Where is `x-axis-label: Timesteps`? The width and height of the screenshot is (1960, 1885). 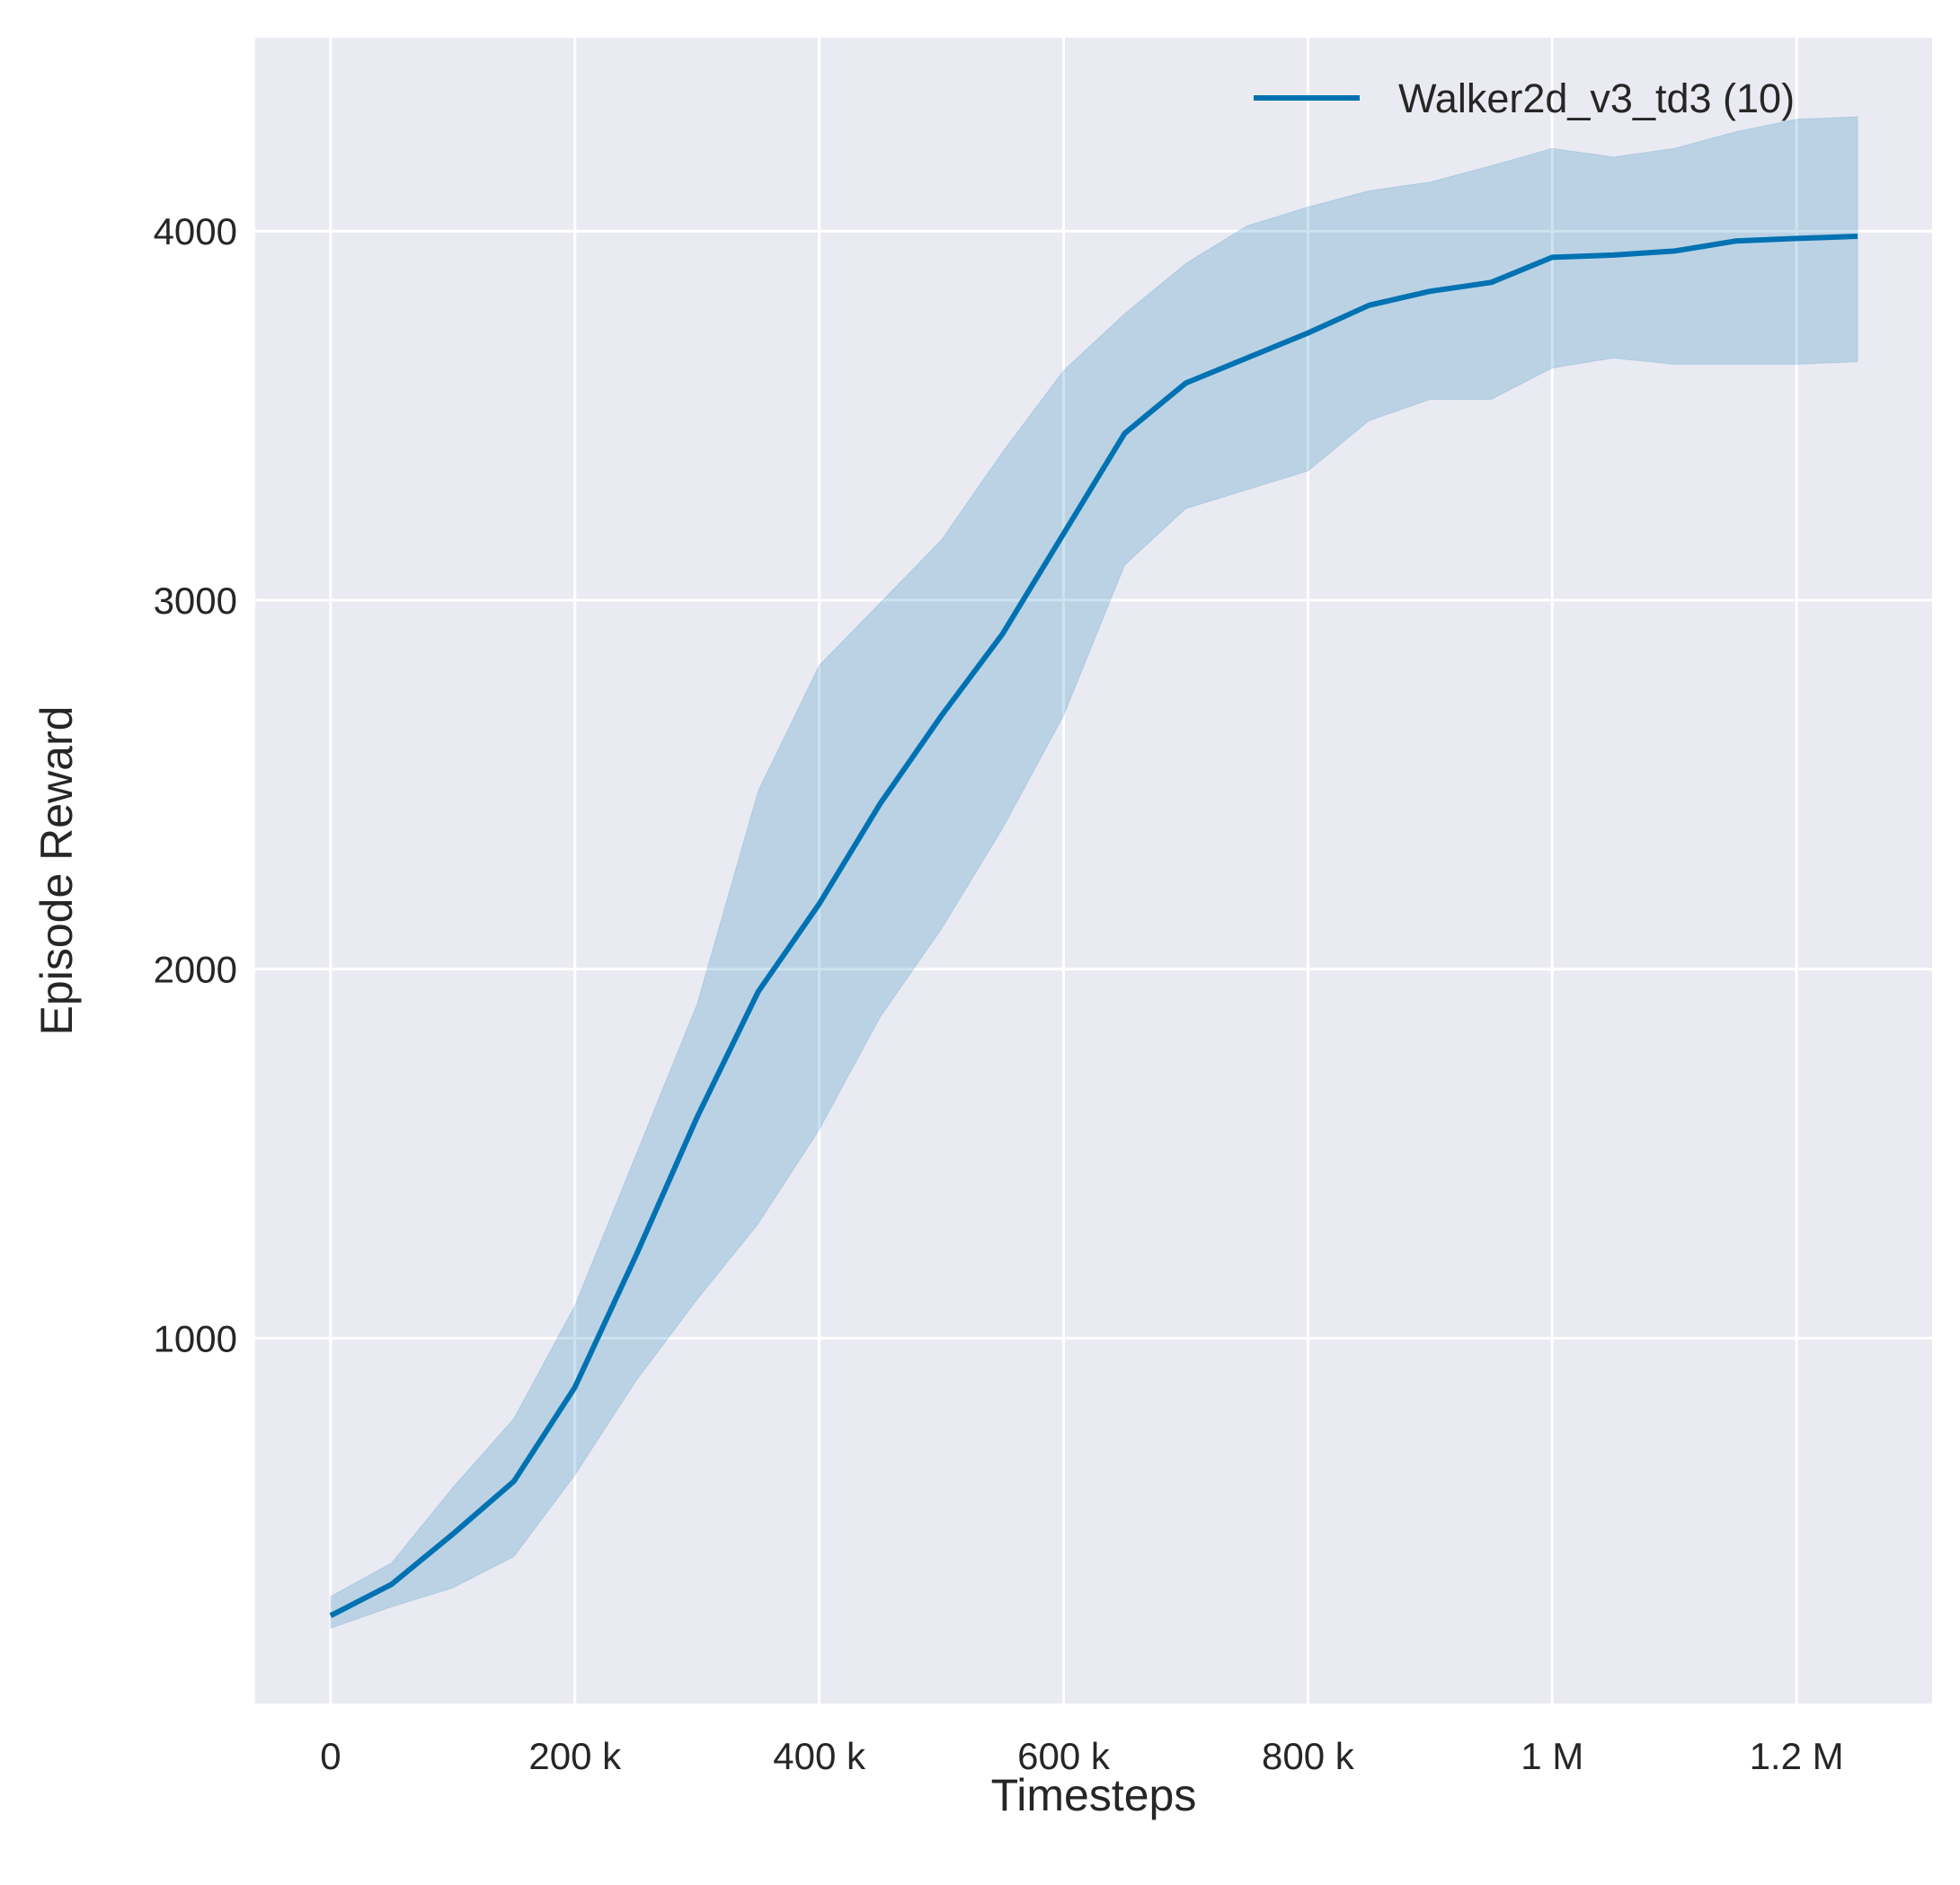 x-axis-label: Timesteps is located at coordinates (1094, 1795).